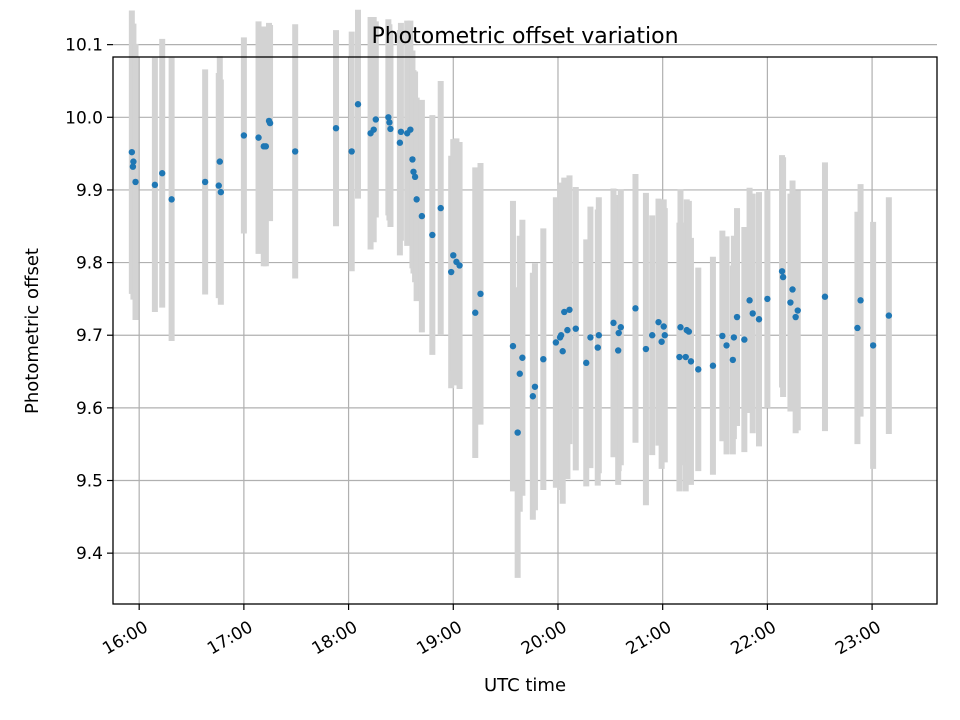 This screenshot has width=960, height=720. I want to click on y-tick-label: 9.5, so click(89, 482).